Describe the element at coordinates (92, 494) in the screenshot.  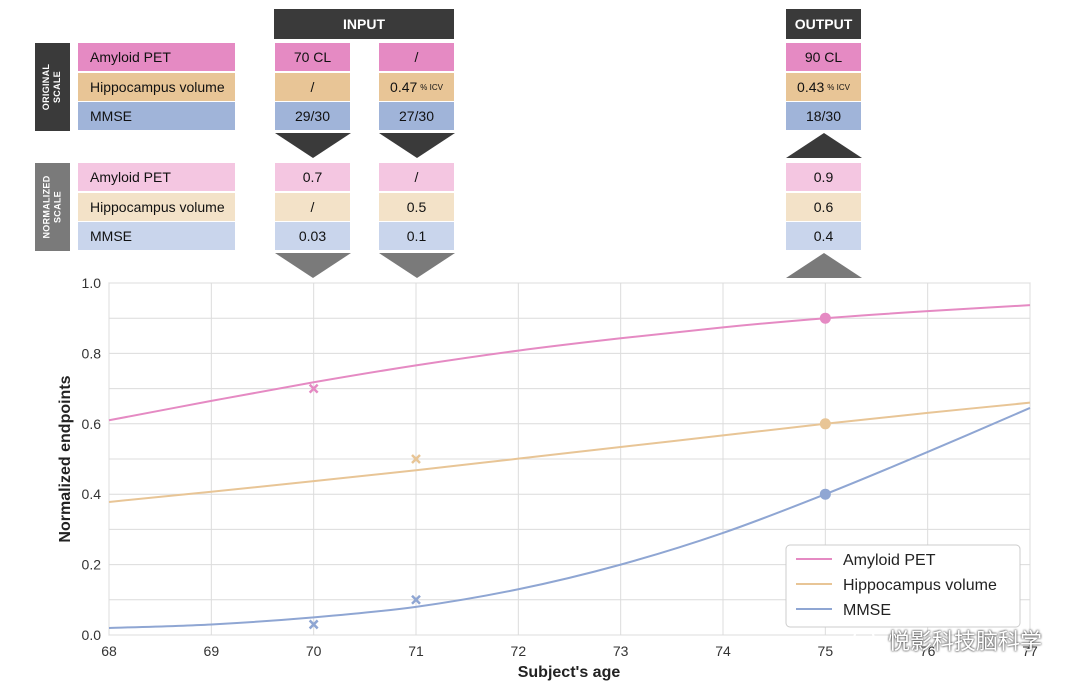
I see `y-tick-label: 0.4` at that location.